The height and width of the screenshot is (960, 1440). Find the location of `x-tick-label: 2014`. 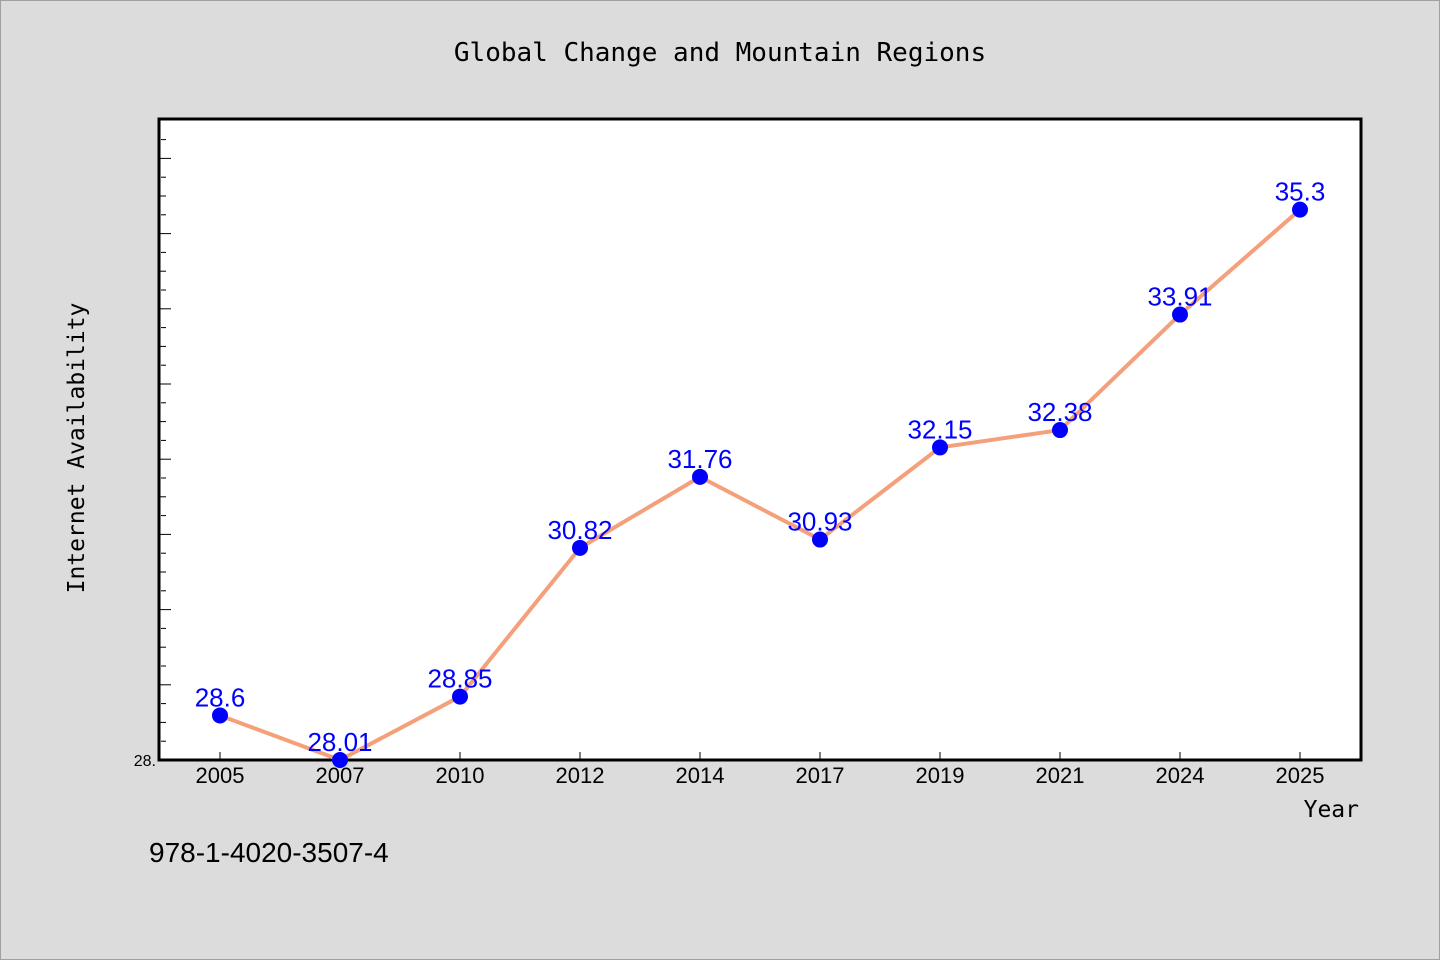

x-tick-label: 2014 is located at coordinates (700, 775).